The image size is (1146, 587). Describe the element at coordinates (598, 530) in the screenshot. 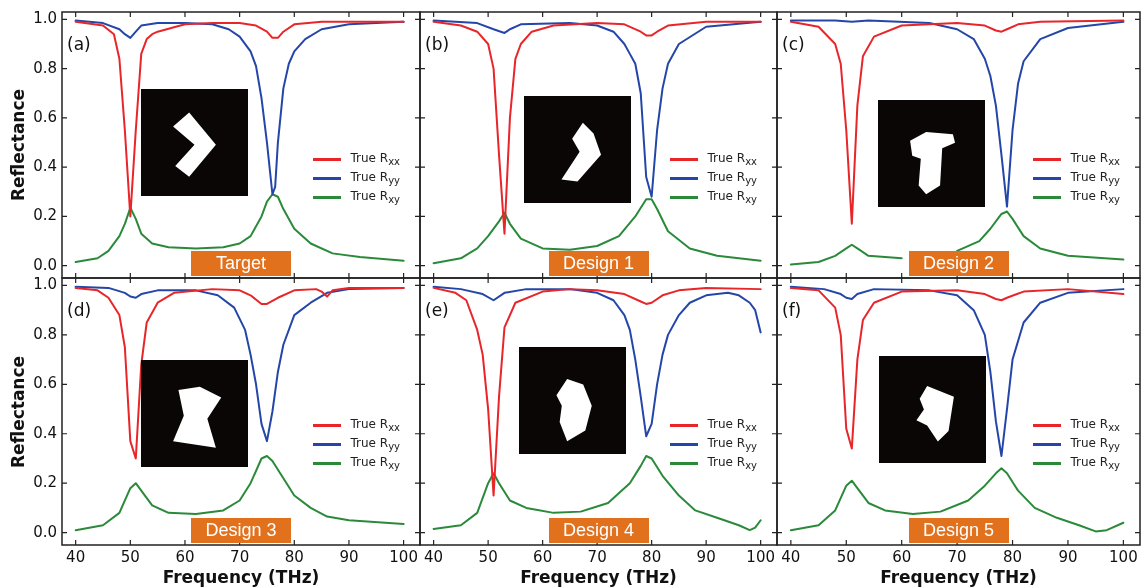

I see `annotation: Design 4` at that location.